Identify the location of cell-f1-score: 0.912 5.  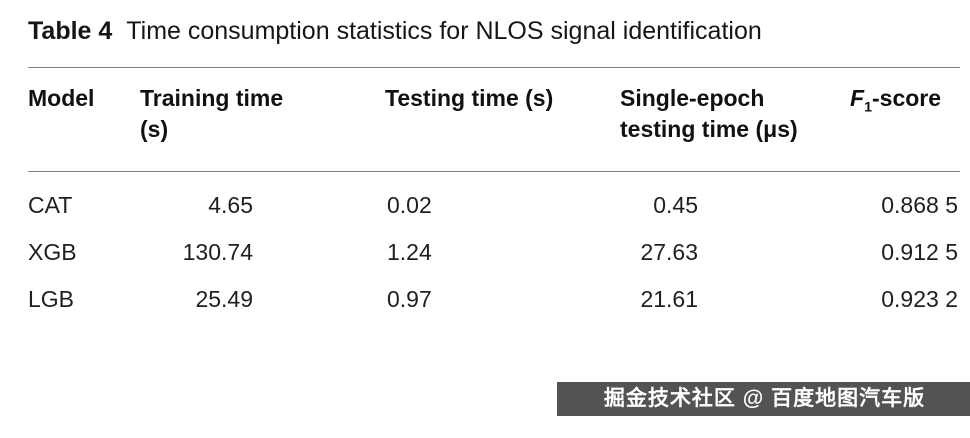
(919, 252).